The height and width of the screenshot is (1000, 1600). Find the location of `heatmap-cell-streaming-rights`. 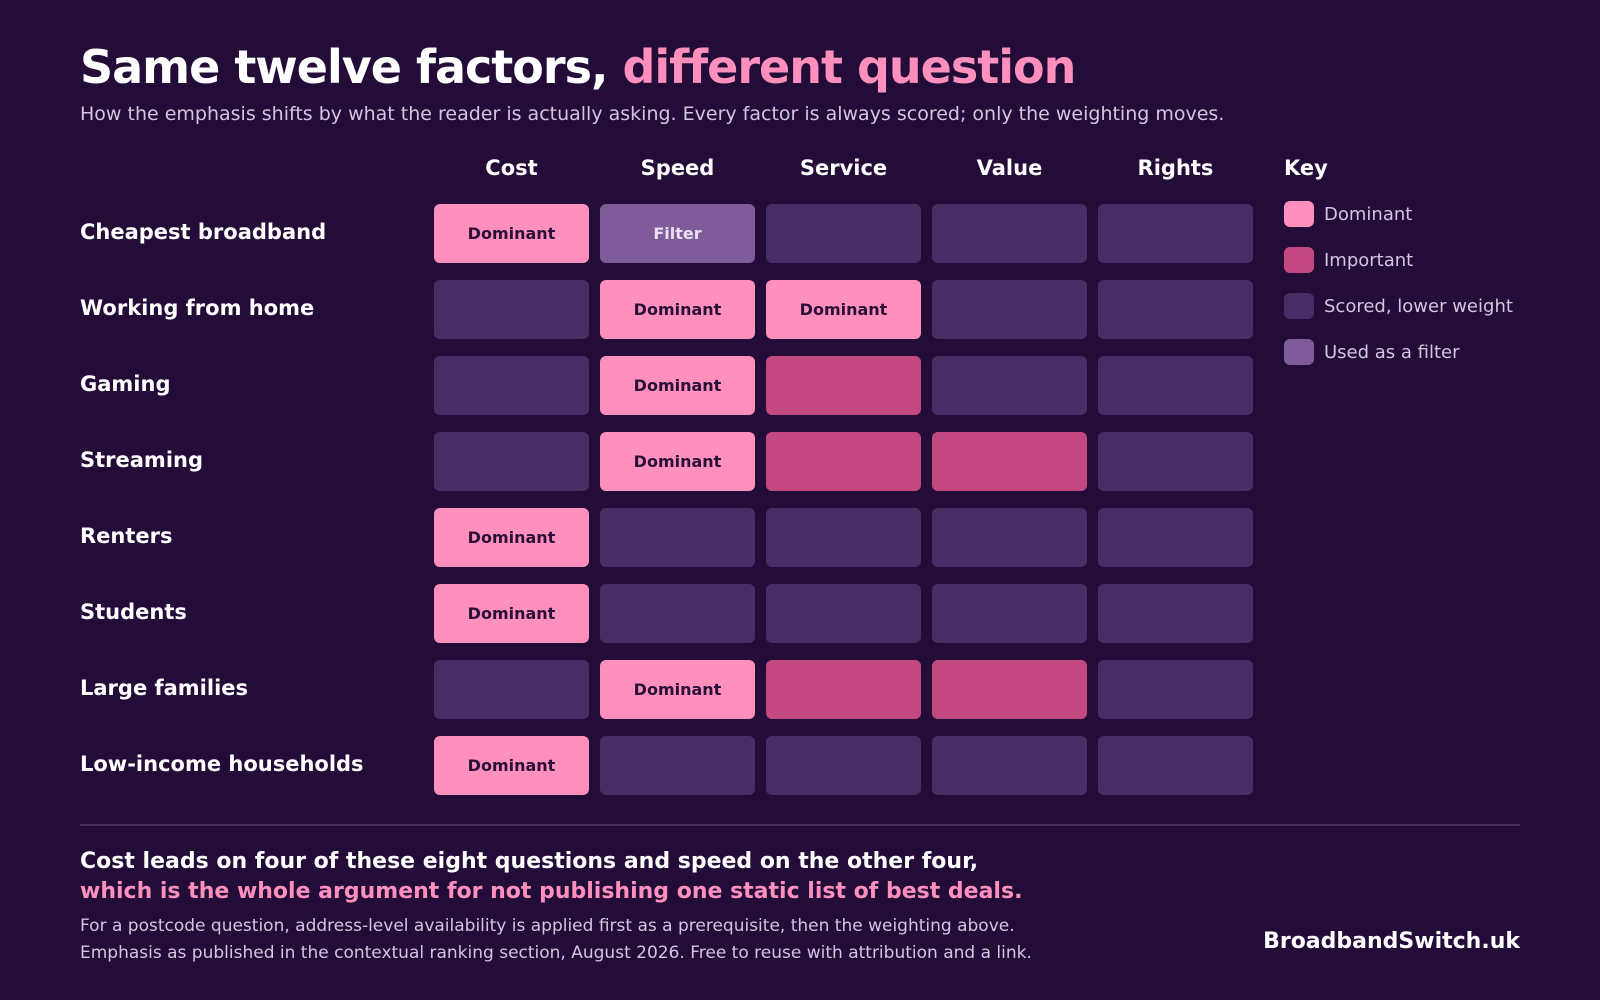

heatmap-cell-streaming-rights is located at coordinates (1175, 461).